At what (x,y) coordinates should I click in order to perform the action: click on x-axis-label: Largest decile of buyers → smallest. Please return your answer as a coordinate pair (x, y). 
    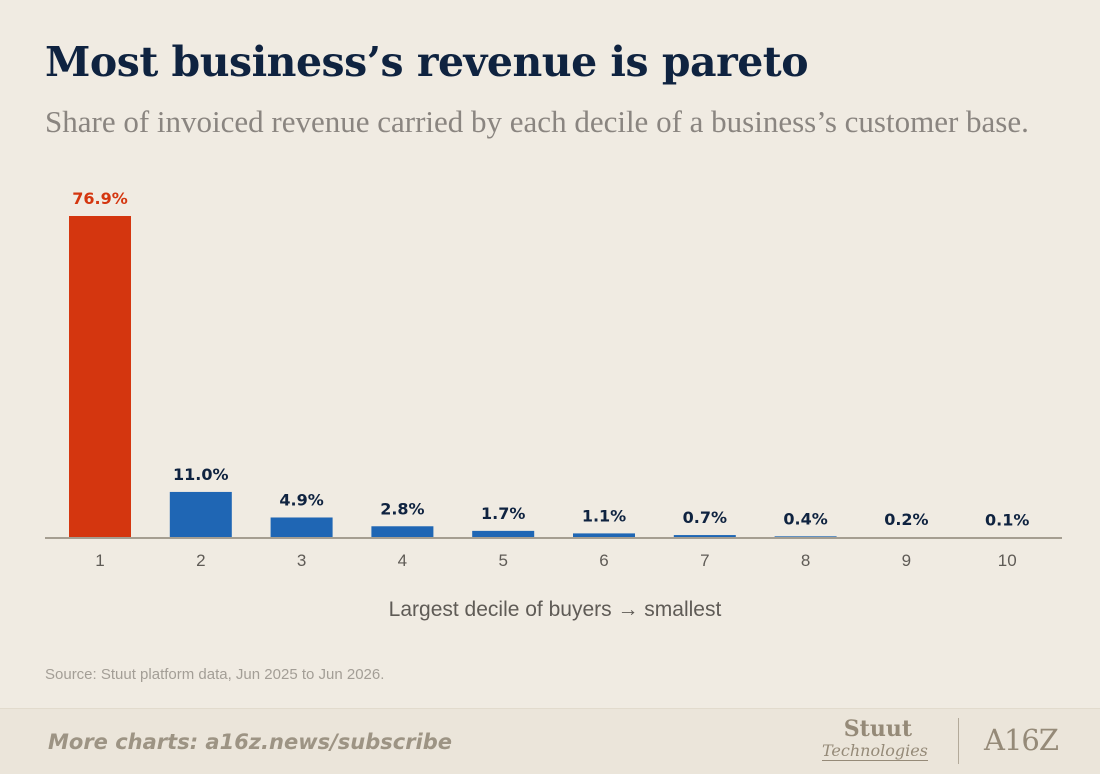
    Looking at the image, I should click on (555, 609).